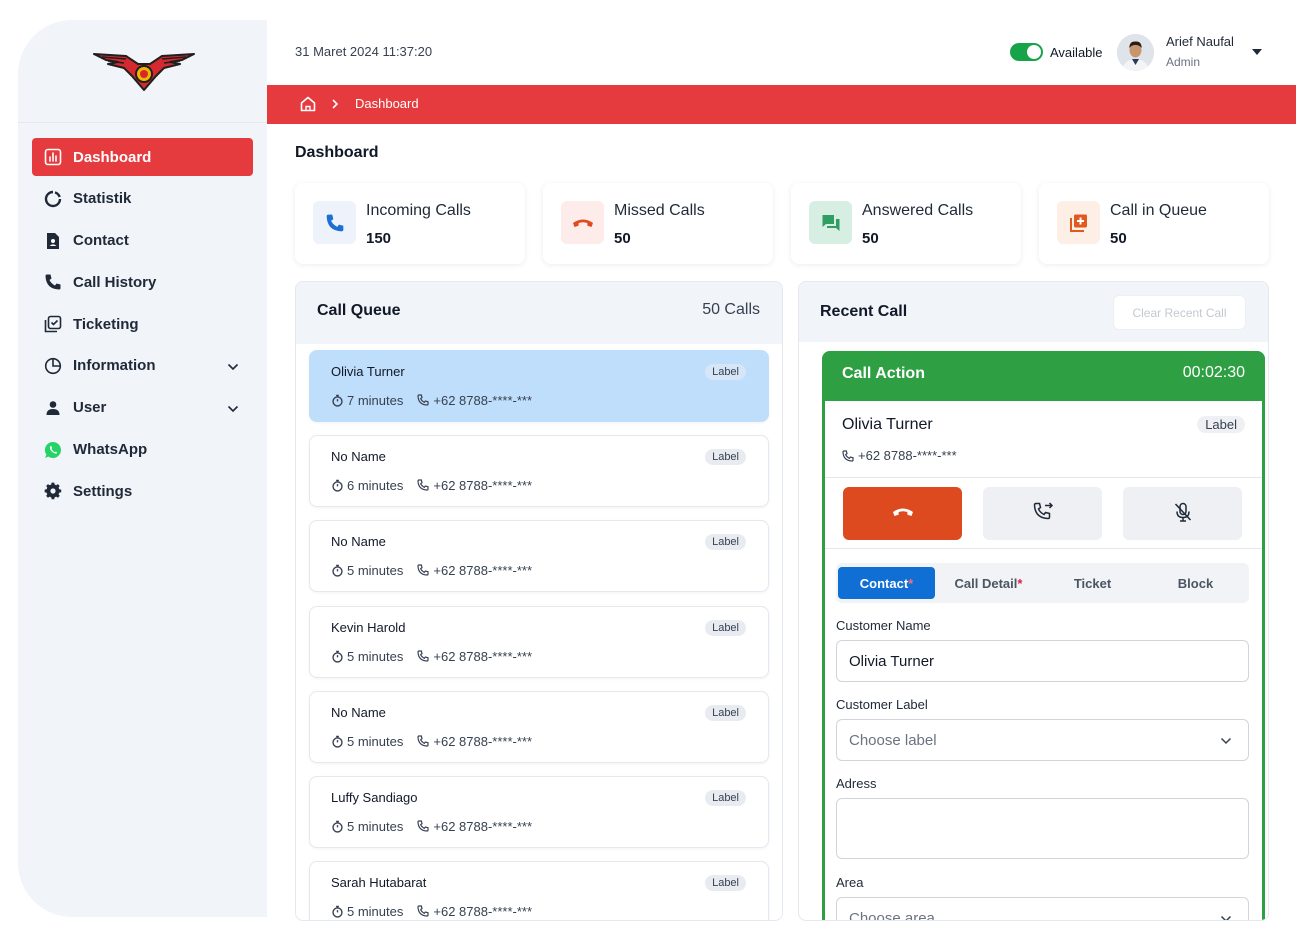 The image size is (1314, 939). Describe the element at coordinates (902, 513) in the screenshot. I see `end-call-button` at that location.